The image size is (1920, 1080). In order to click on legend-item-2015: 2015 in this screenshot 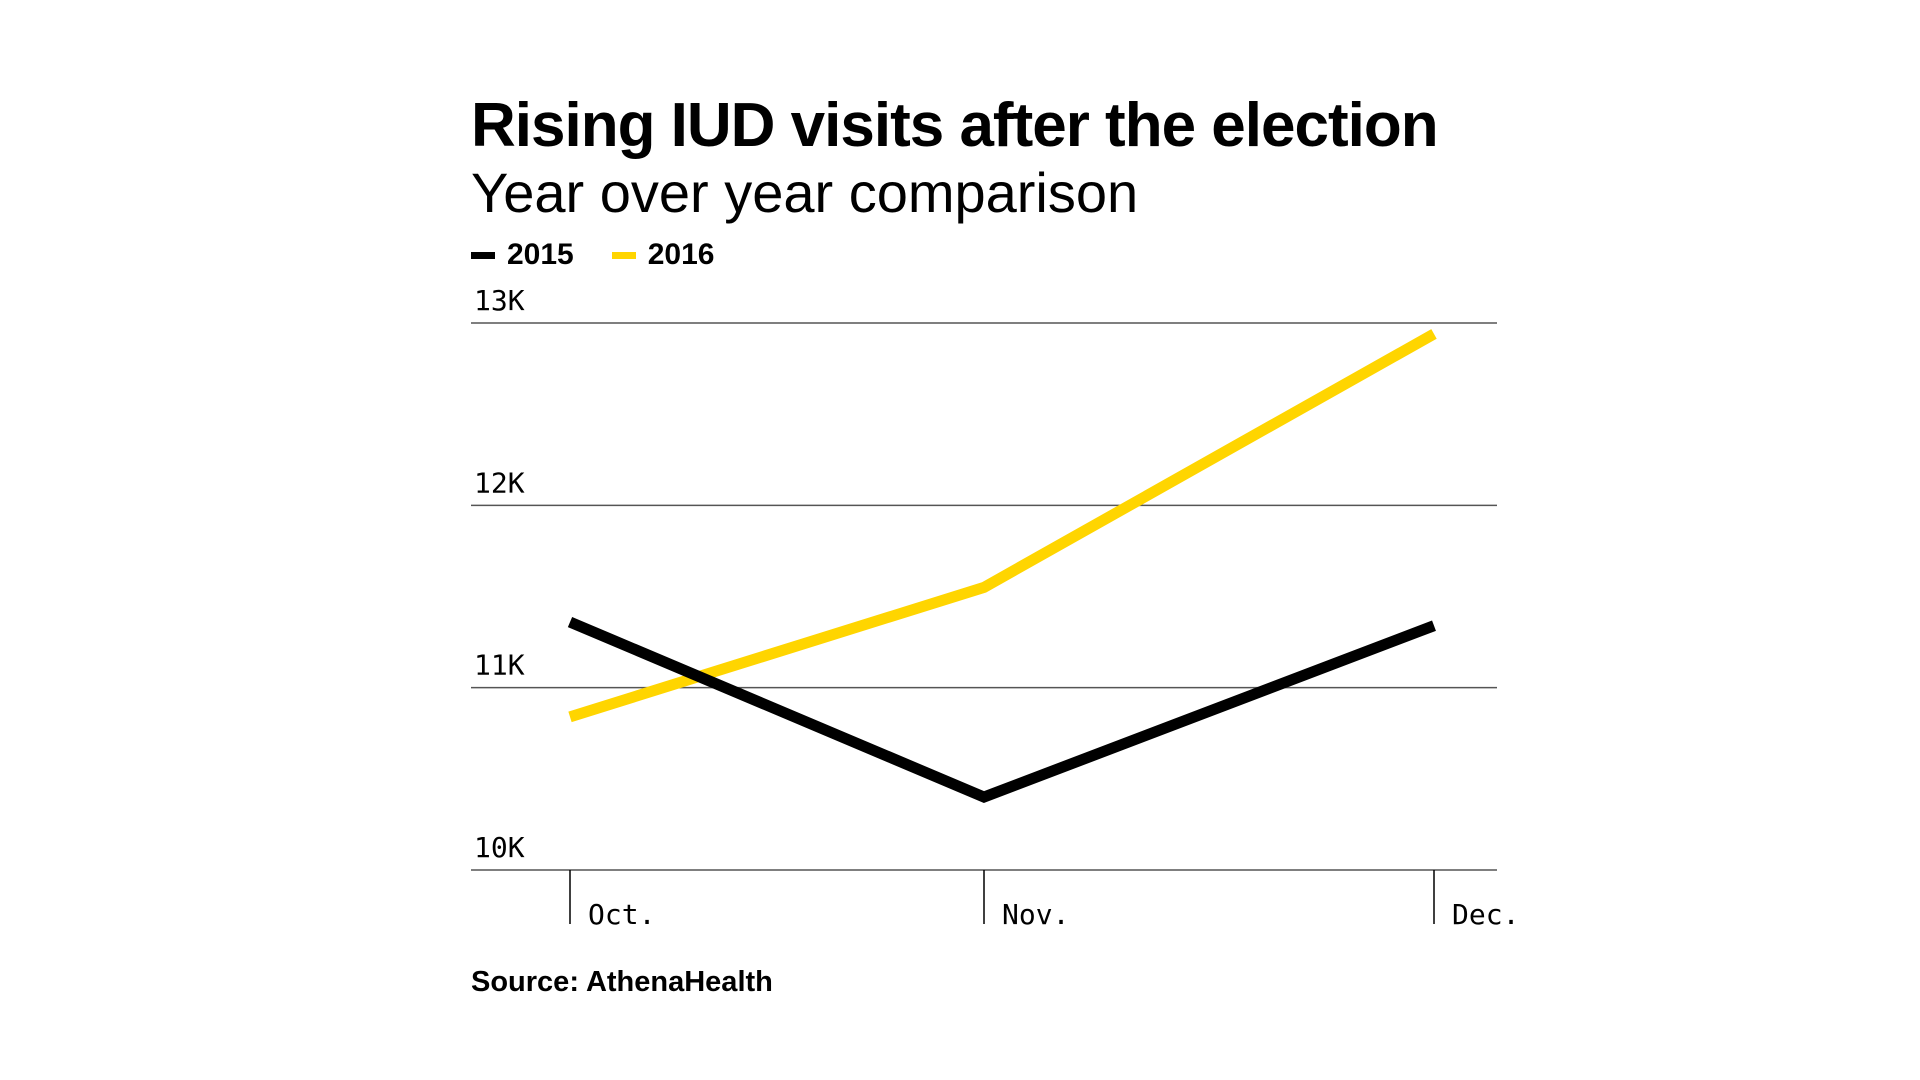, I will do `click(522, 255)`.